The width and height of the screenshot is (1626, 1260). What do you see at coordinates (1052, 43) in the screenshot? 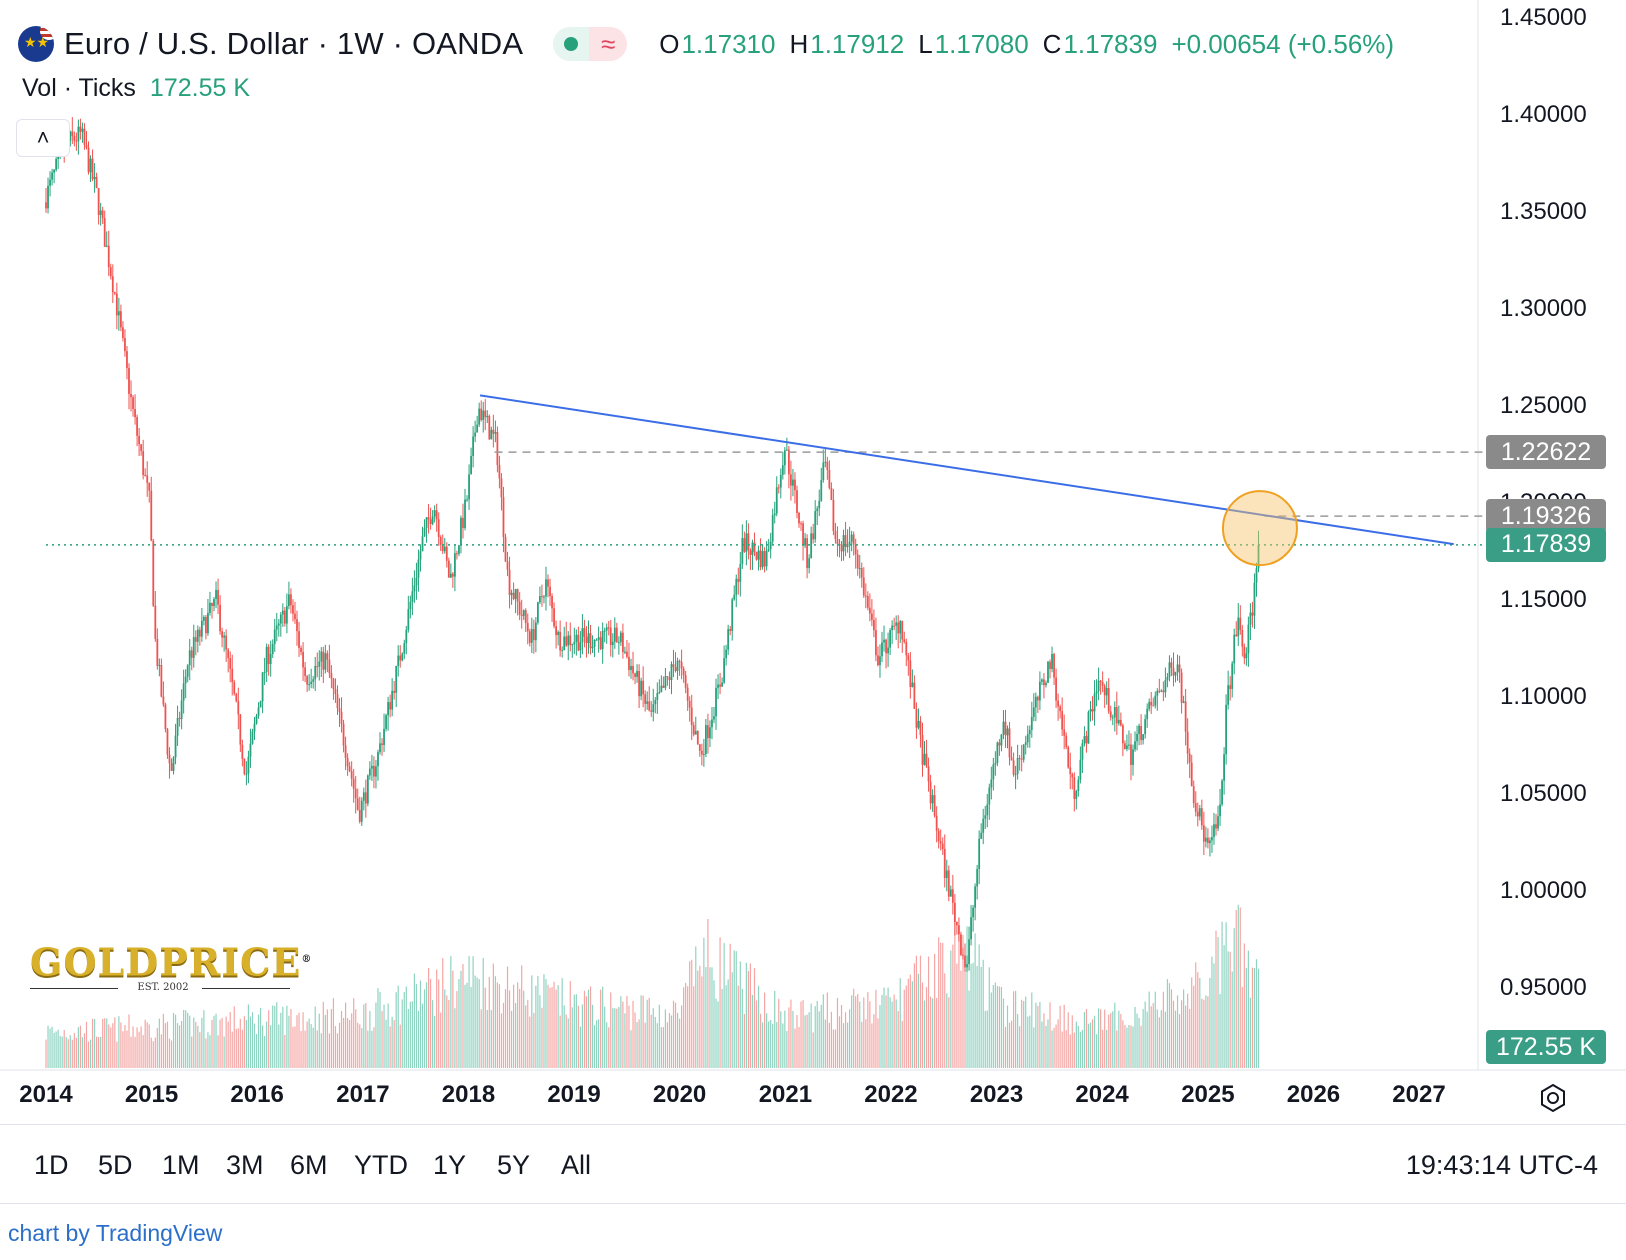
I see `close-key: C` at bounding box center [1052, 43].